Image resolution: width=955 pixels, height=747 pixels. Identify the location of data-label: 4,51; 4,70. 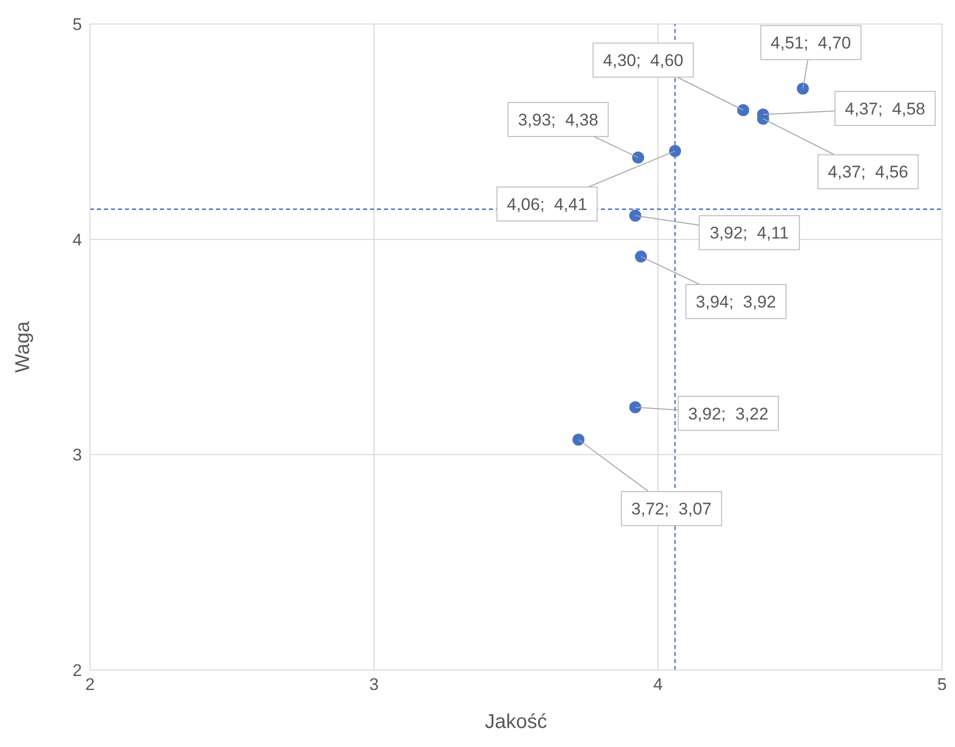
(811, 43).